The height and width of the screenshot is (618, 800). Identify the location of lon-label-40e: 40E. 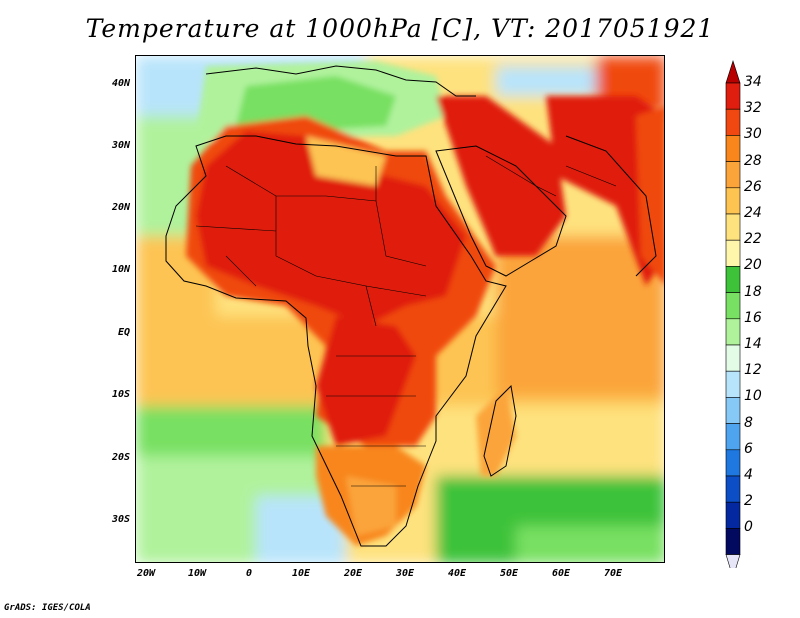
(457, 573).